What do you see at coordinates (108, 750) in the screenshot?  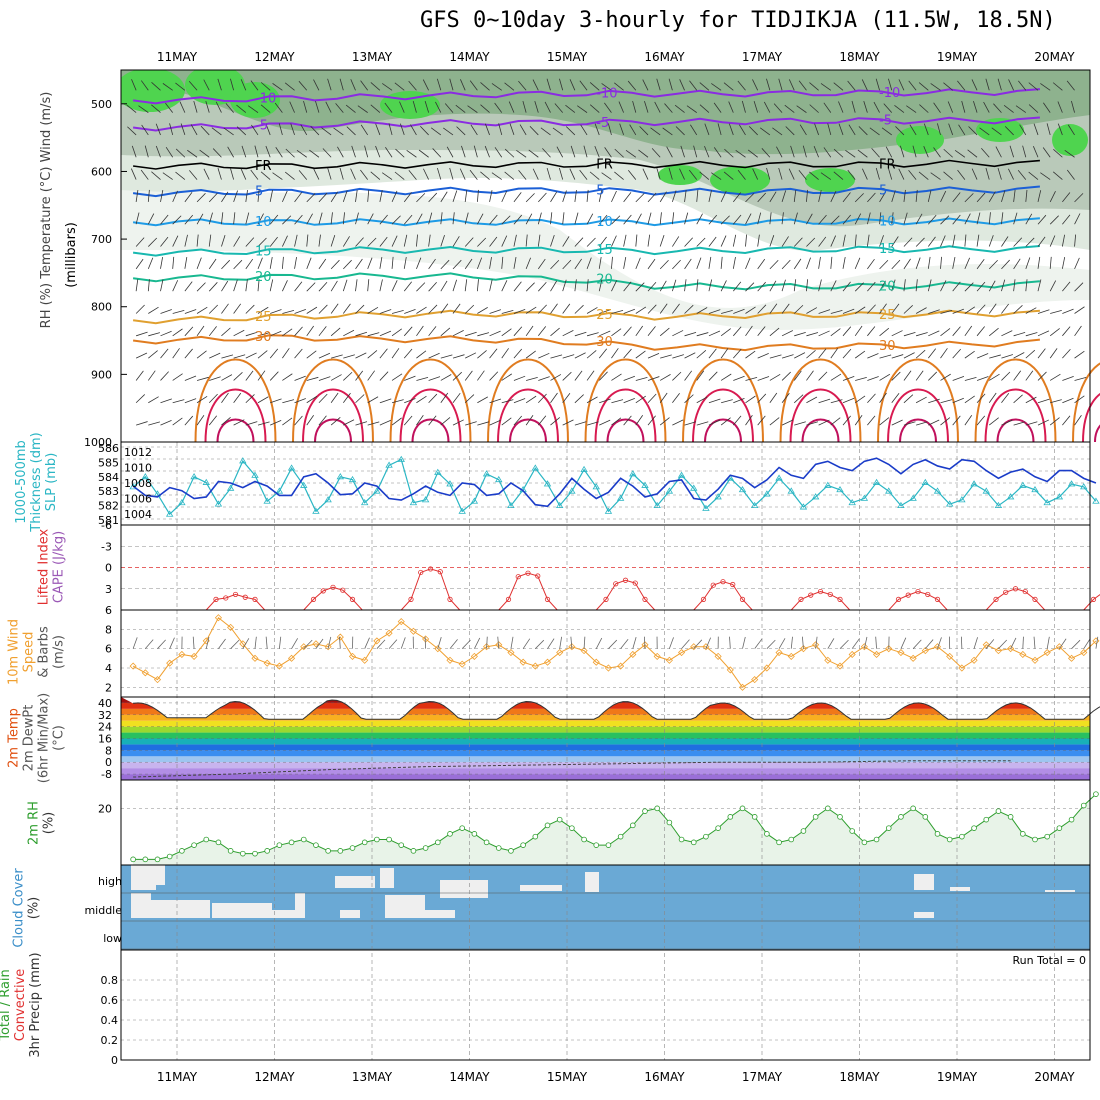 I see `temp-tick-label: 8` at bounding box center [108, 750].